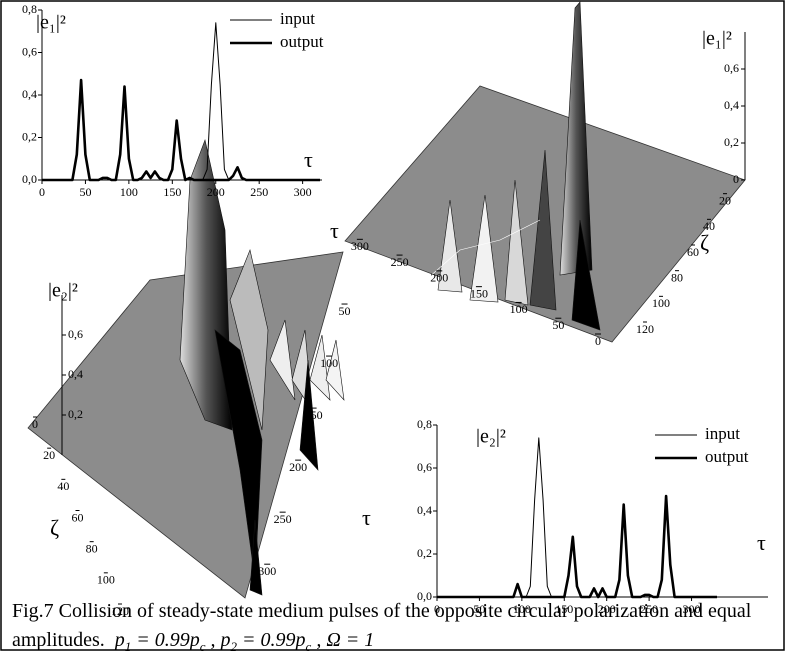  What do you see at coordinates (736, 179) in the screenshot?
I see `z-tick-label: 0` at bounding box center [736, 179].